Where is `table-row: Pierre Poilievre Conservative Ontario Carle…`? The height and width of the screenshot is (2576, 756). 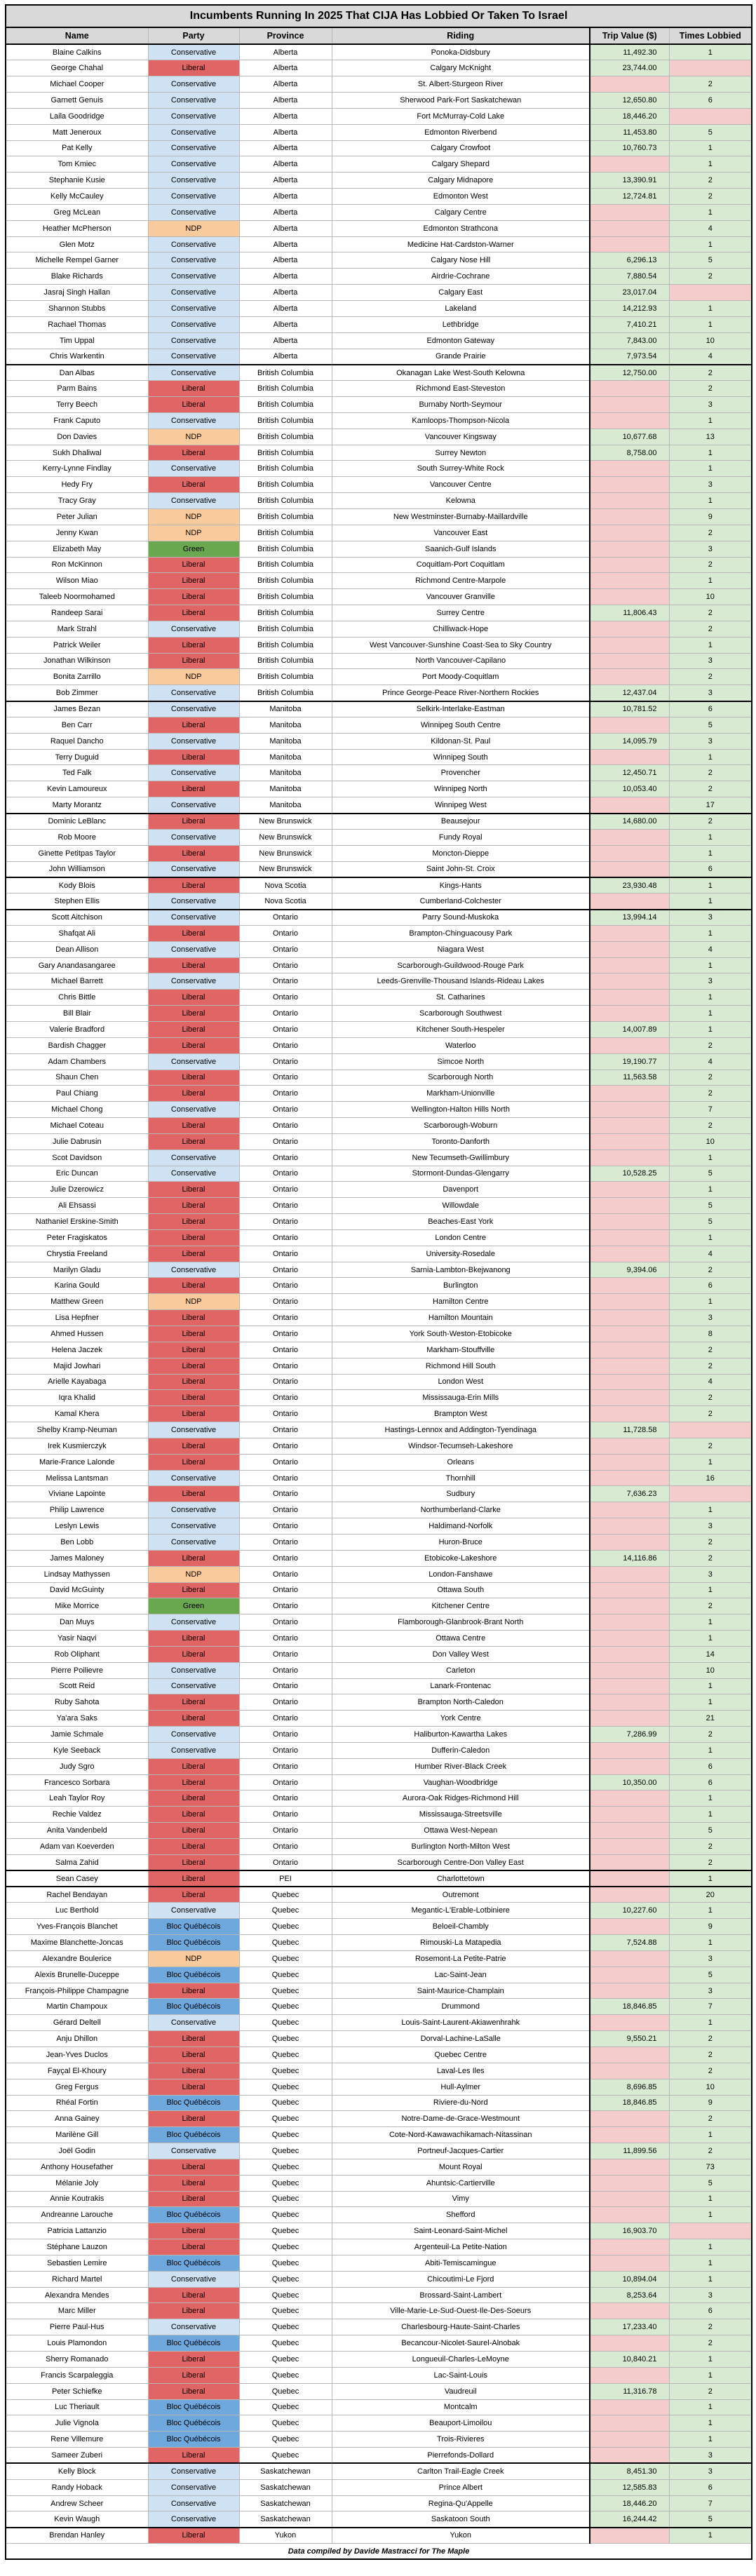
table-row: Pierre Poilievre Conservative Ontario Carle… is located at coordinates (378, 1670).